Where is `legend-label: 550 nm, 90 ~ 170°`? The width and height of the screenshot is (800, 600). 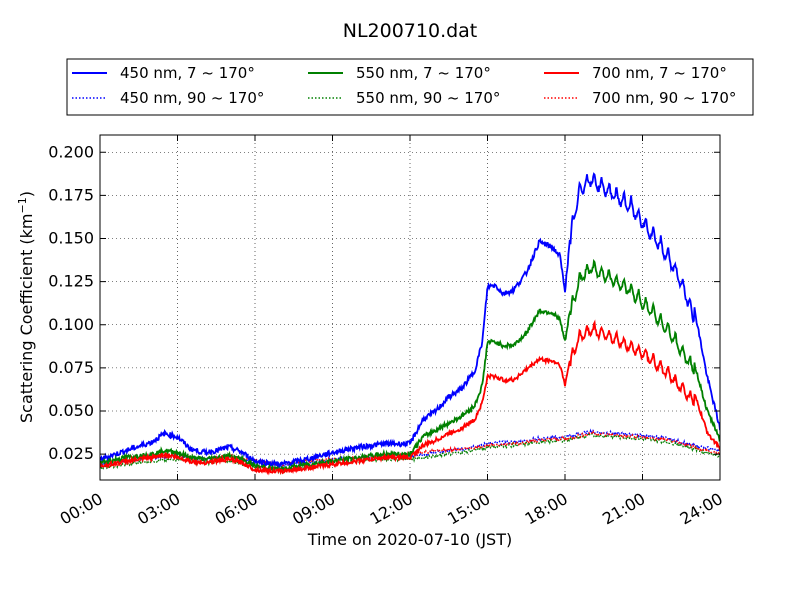 legend-label: 550 nm, 90 ~ 170° is located at coordinates (428, 98).